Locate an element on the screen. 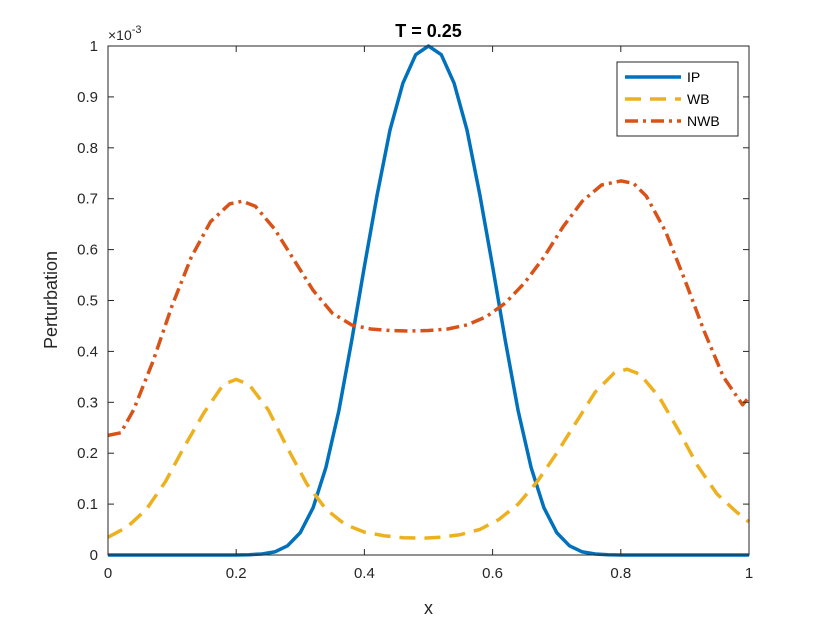 The height and width of the screenshot is (623, 830). y-tick-label: 0.5 is located at coordinates (87, 301).